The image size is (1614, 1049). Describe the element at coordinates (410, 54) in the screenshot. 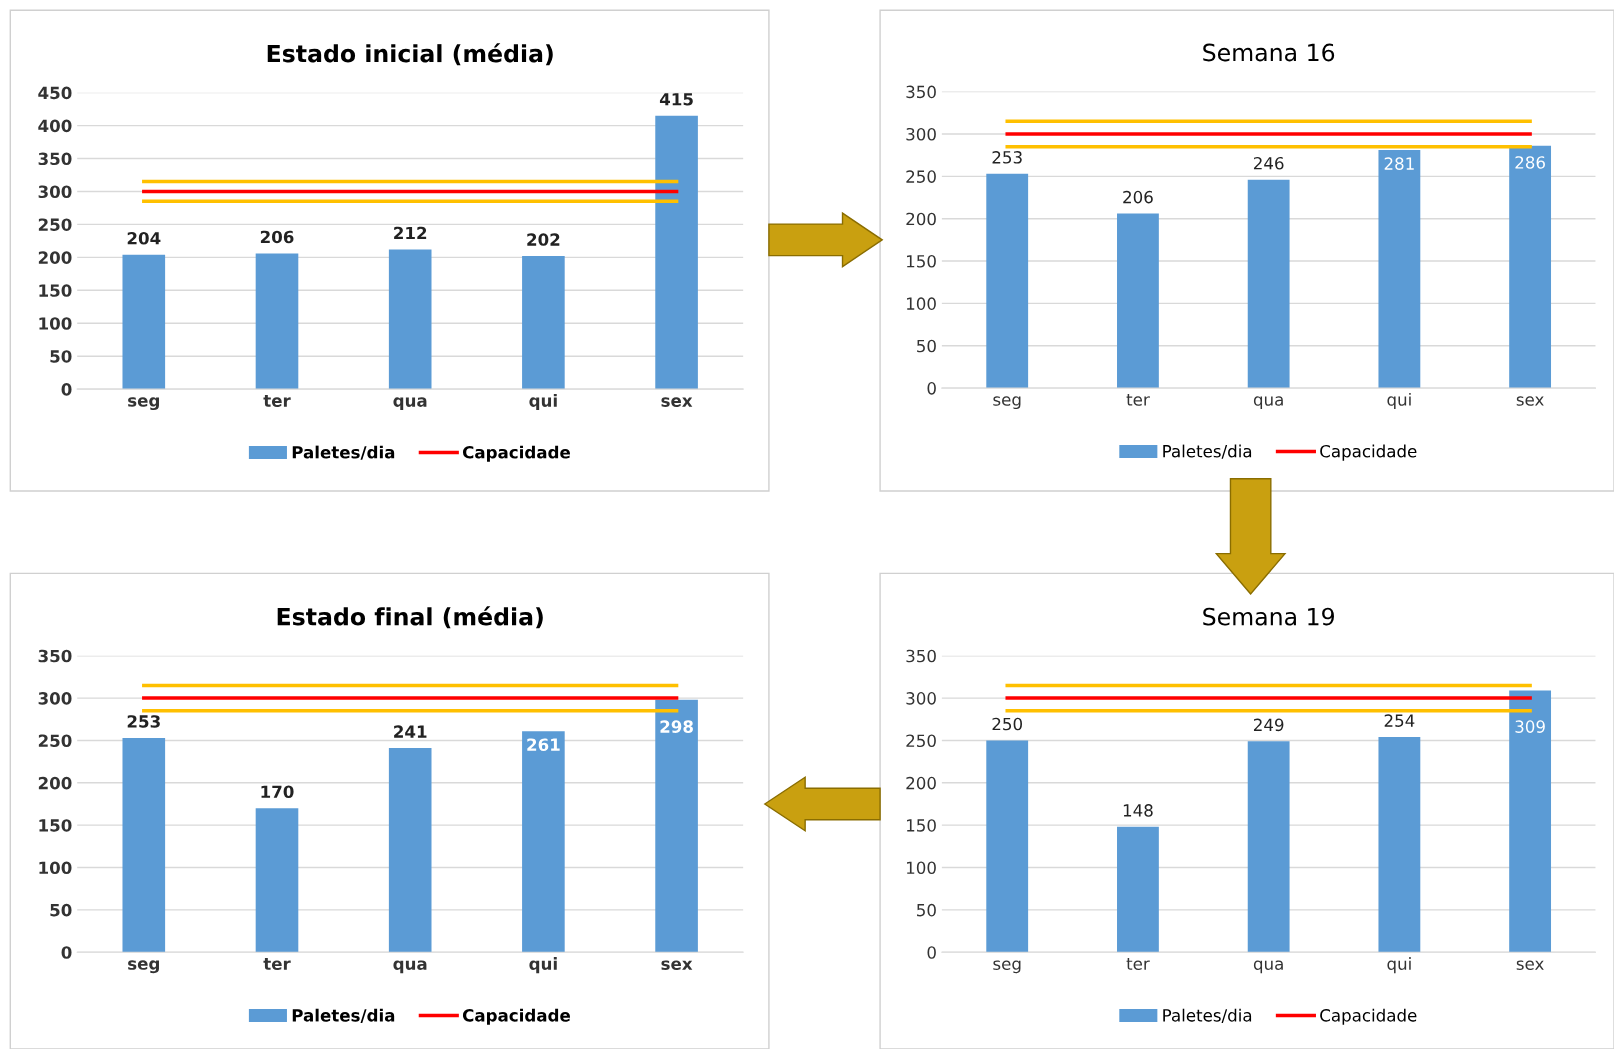

I see `chart-title: Estado inicial (média)` at that location.